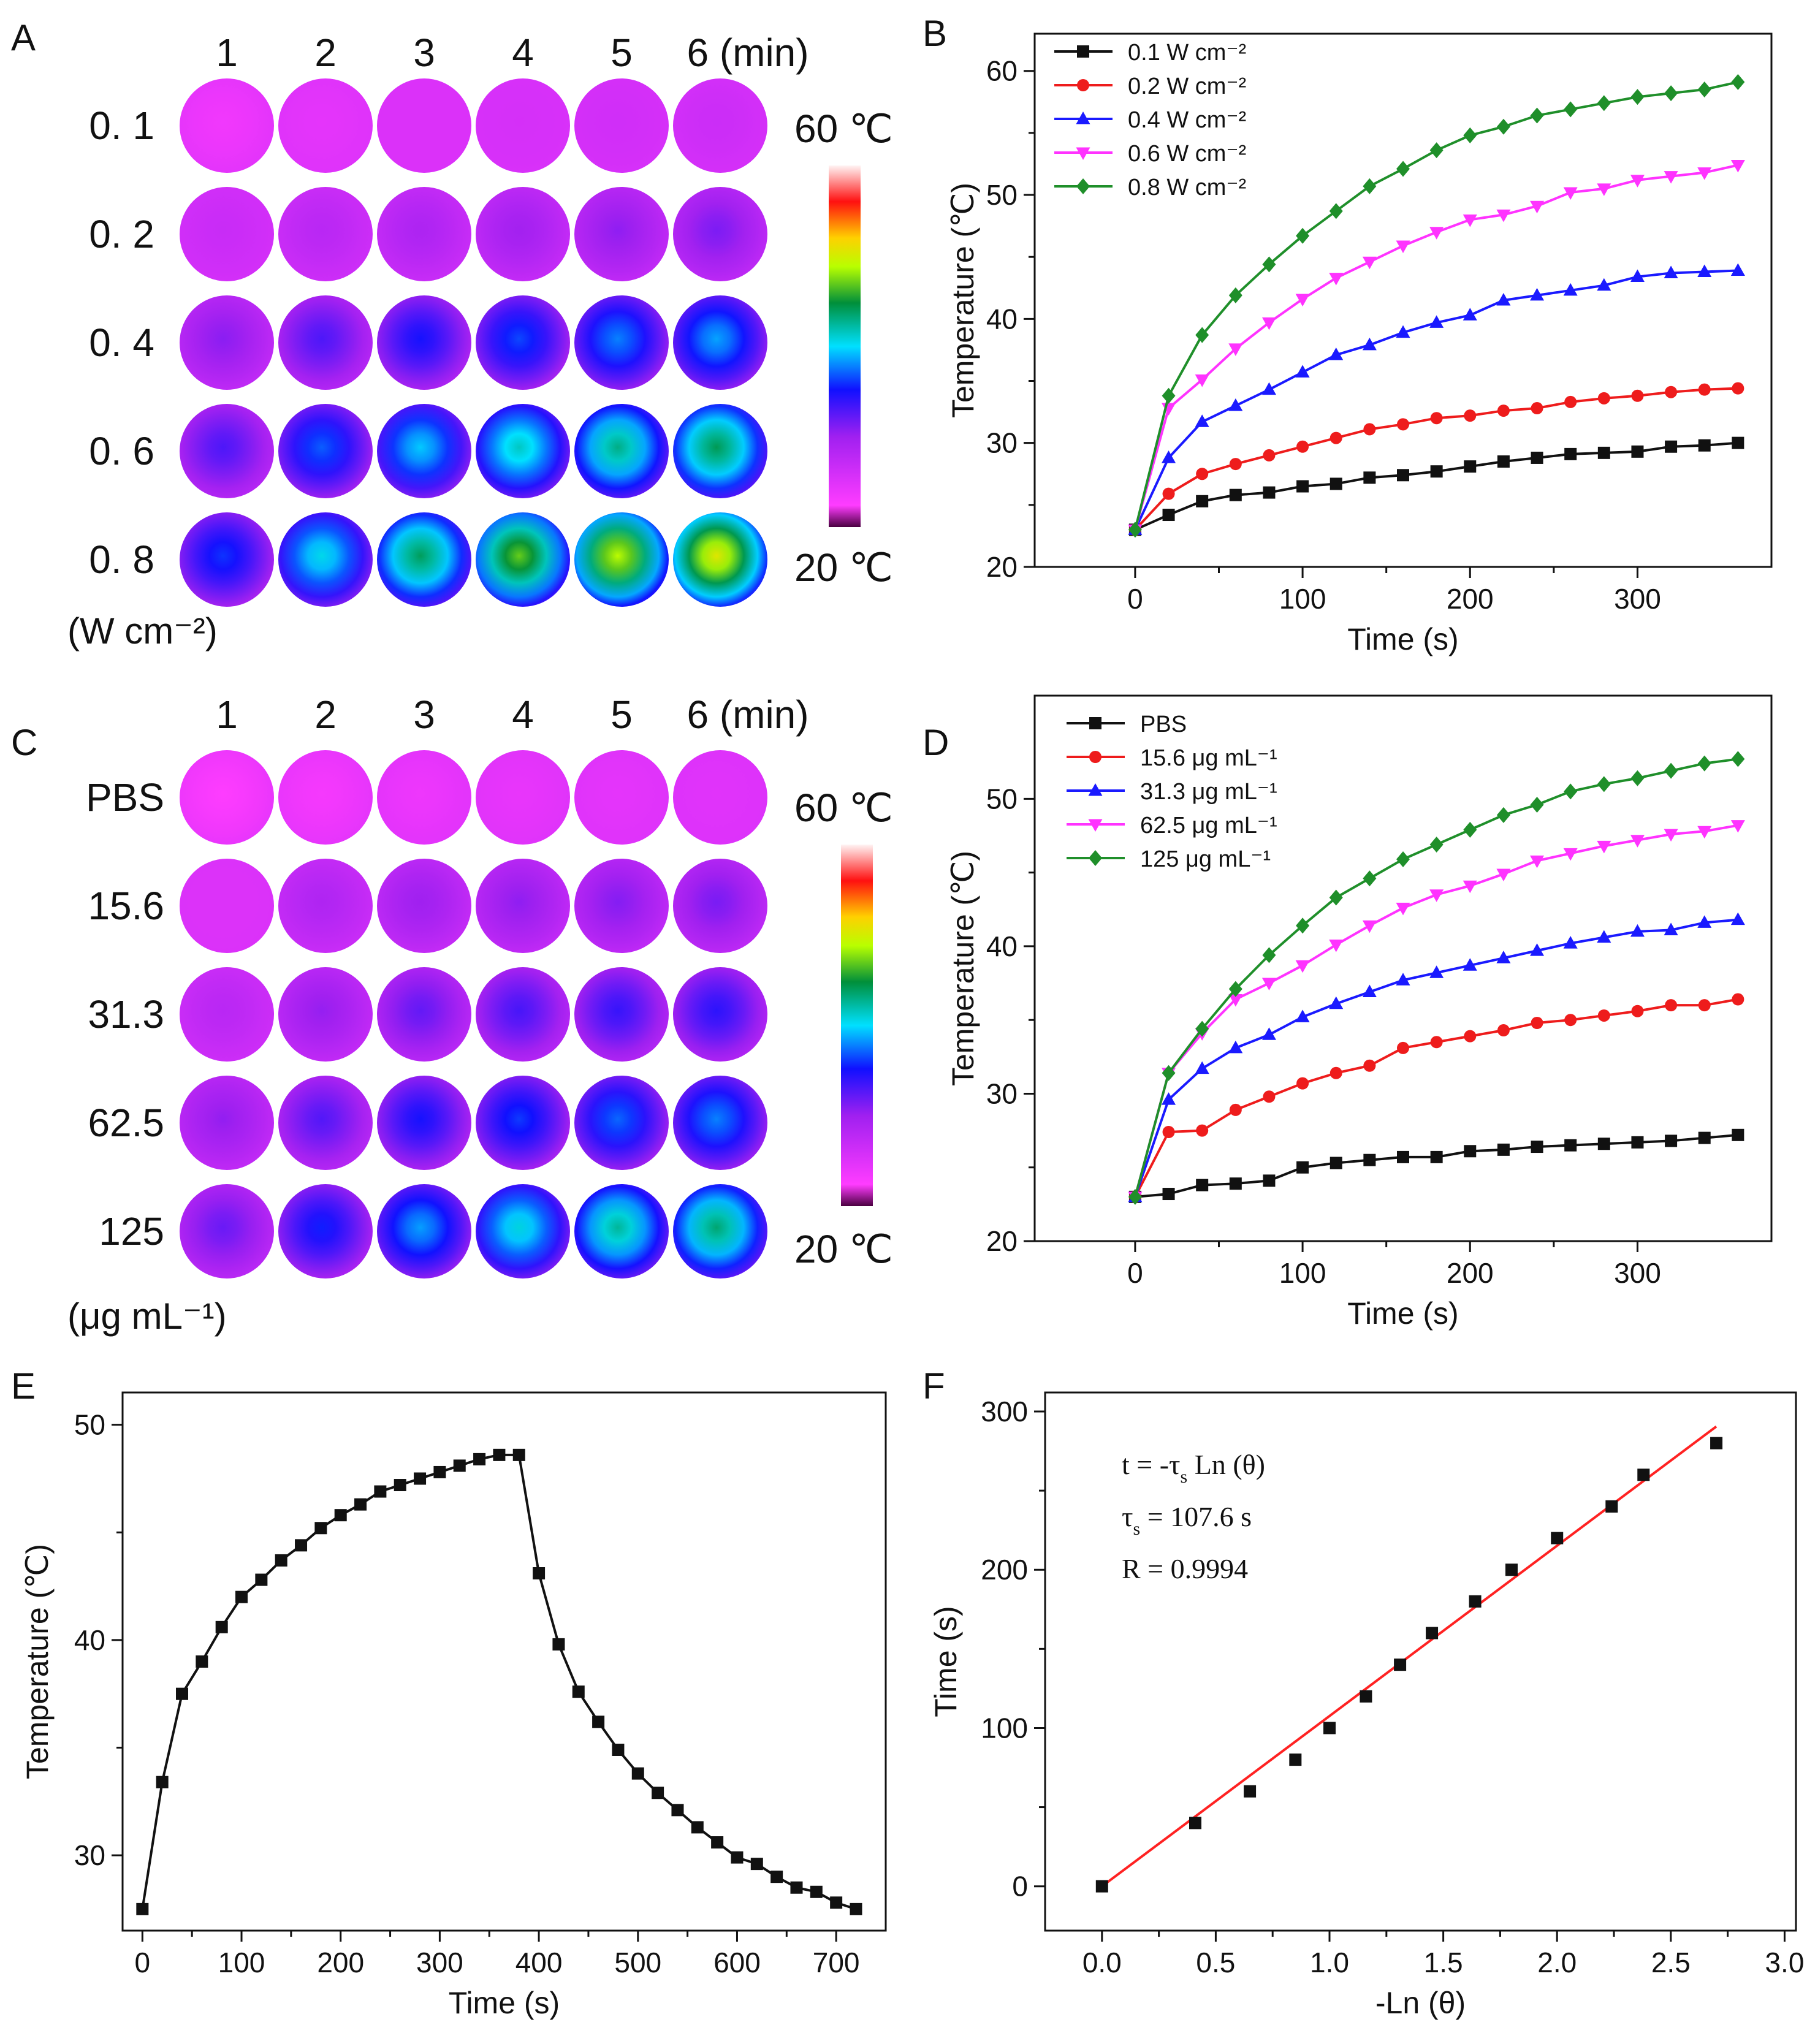  I want to click on row-label: 0. 6, so click(121, 451).